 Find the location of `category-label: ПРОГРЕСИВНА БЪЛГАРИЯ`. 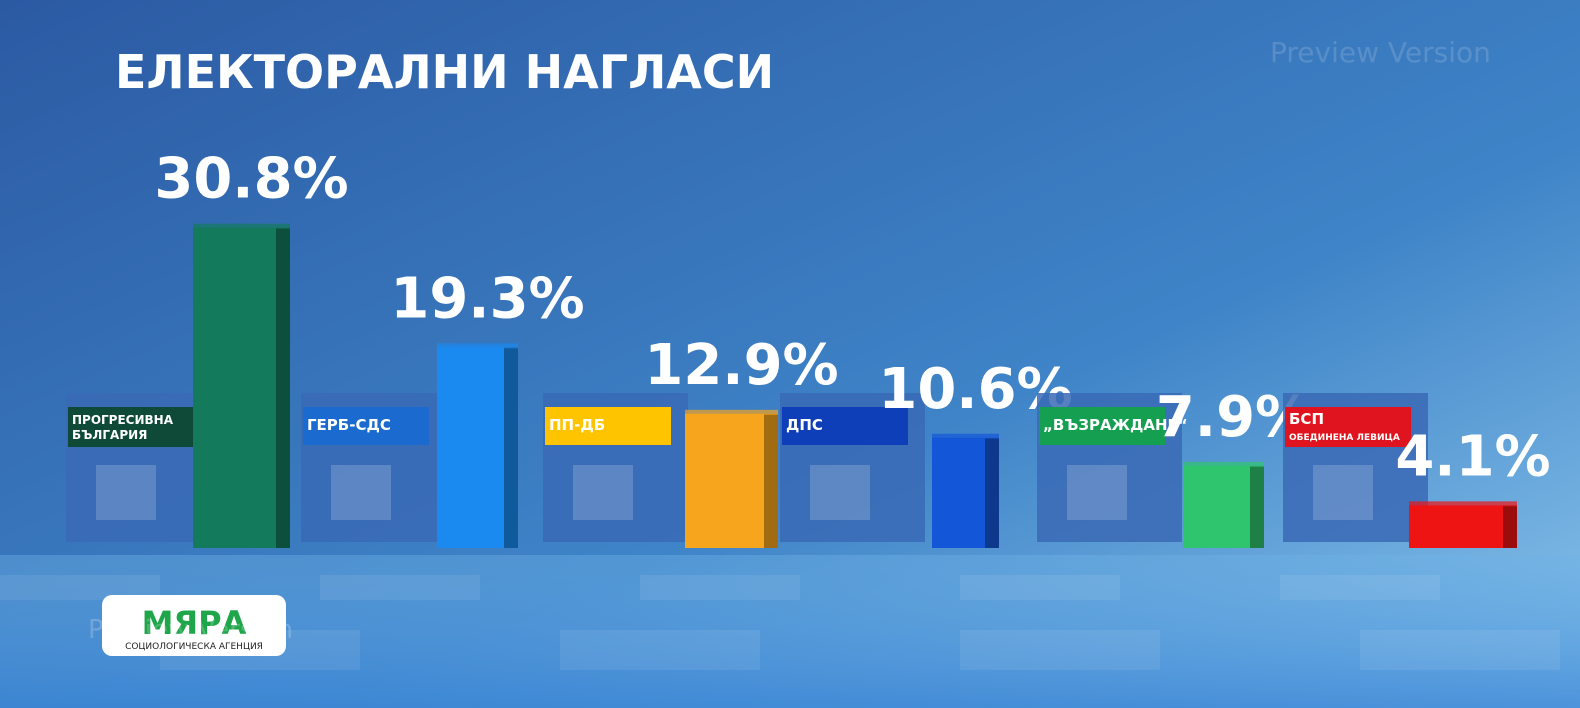

category-label: ПРОГРЕСИВНА БЪЛГАРИЯ is located at coordinates (123, 427).